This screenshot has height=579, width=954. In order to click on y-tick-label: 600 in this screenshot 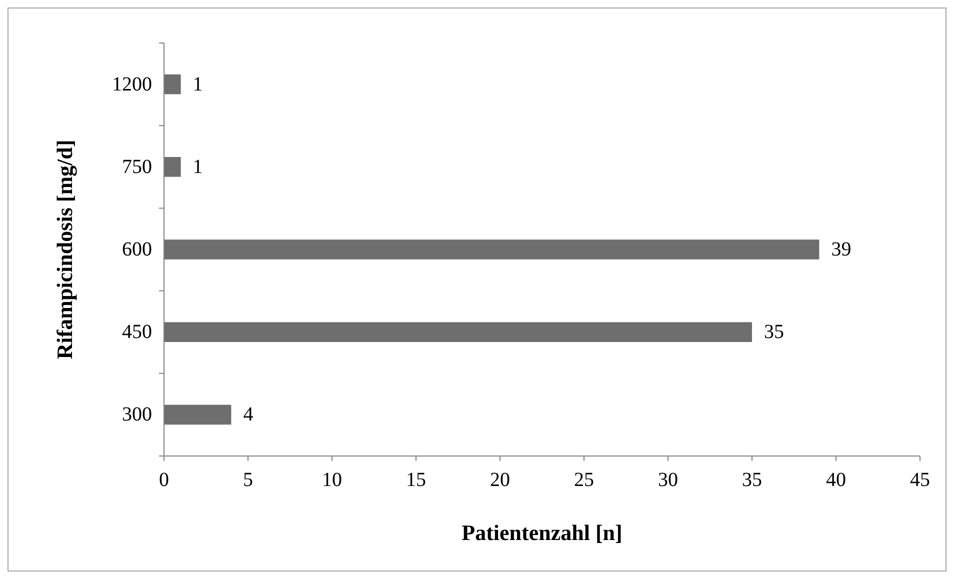, I will do `click(137, 249)`.